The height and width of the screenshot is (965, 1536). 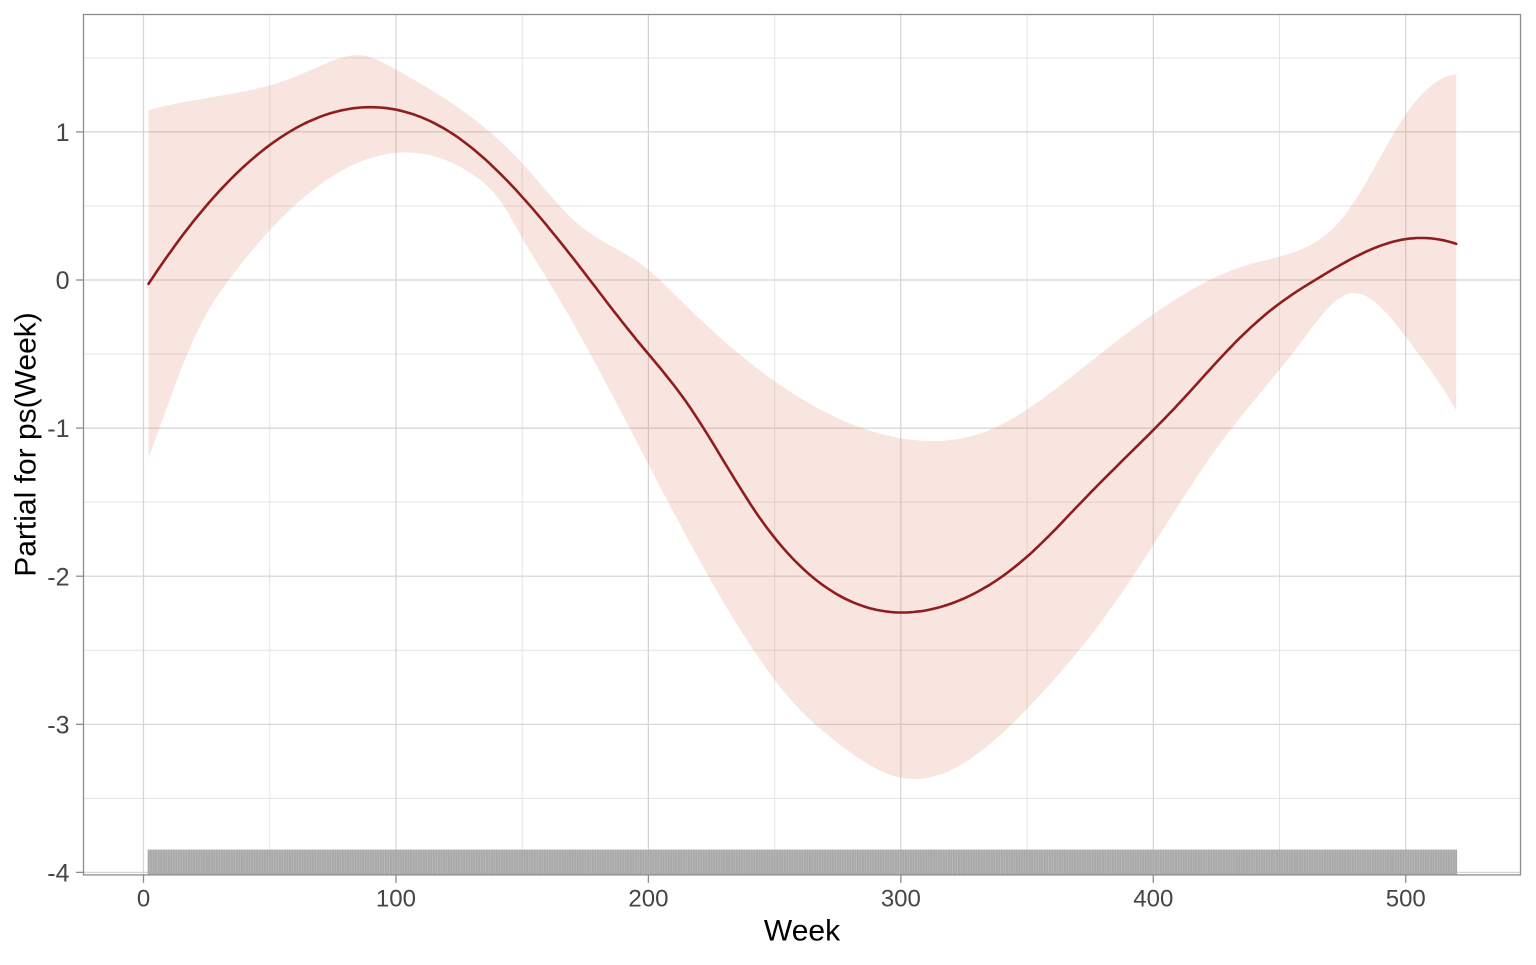 What do you see at coordinates (901, 898) in the screenshot?
I see `svg-text: 300` at bounding box center [901, 898].